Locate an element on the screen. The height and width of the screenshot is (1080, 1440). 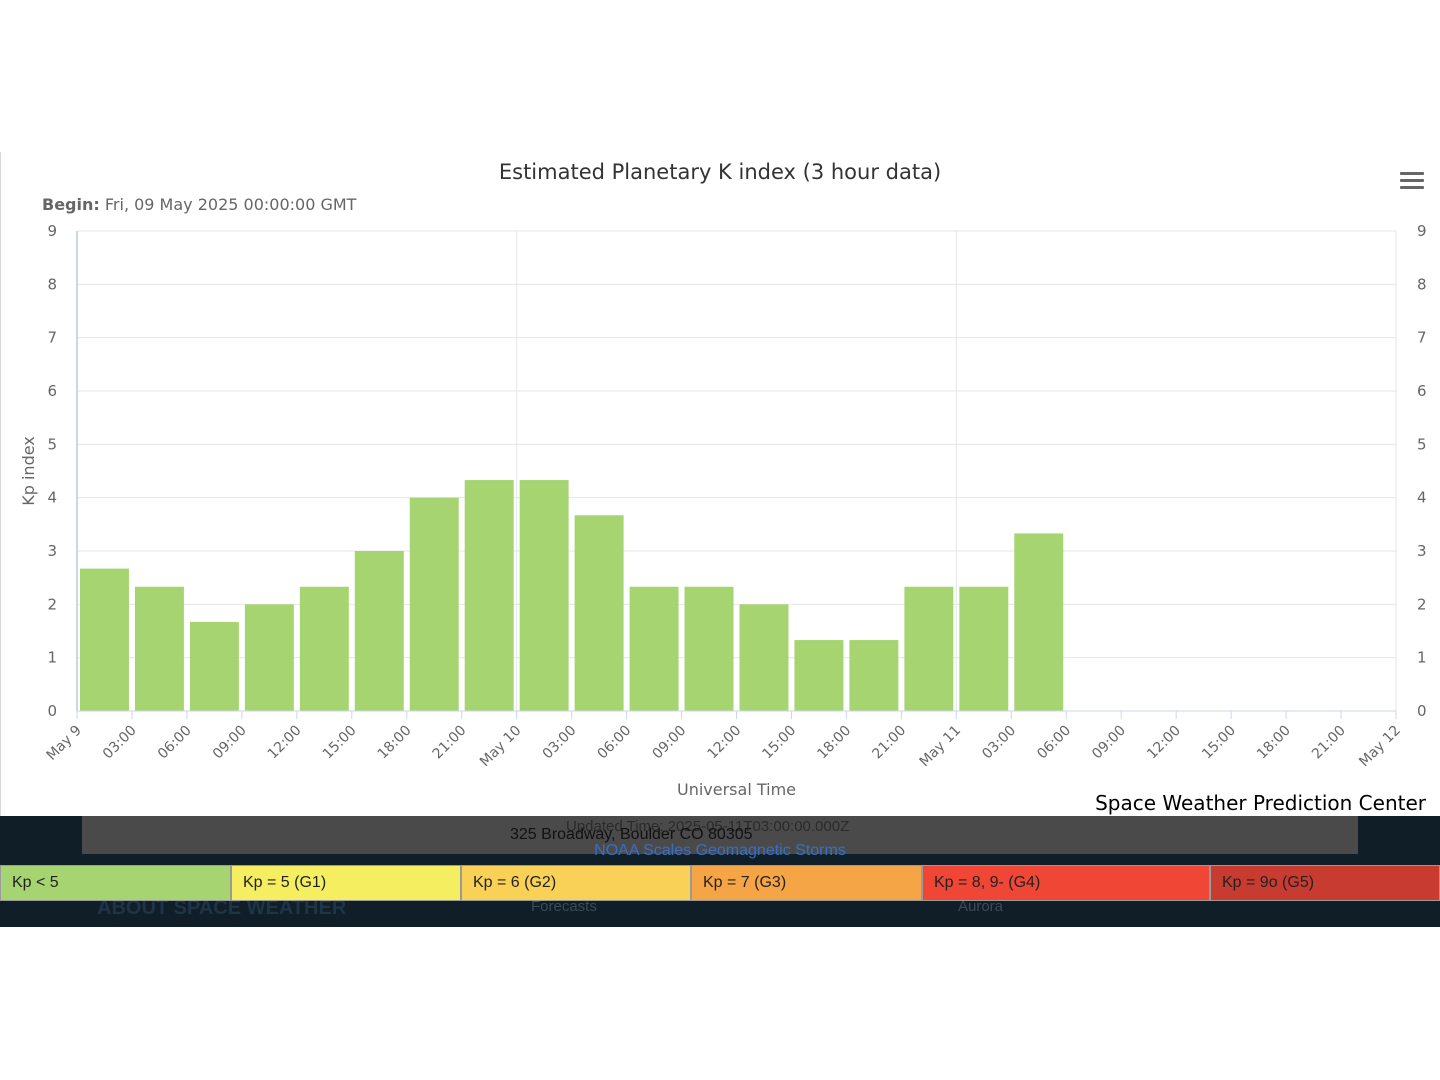
y-tick-label-left: 8 is located at coordinates (52, 284).